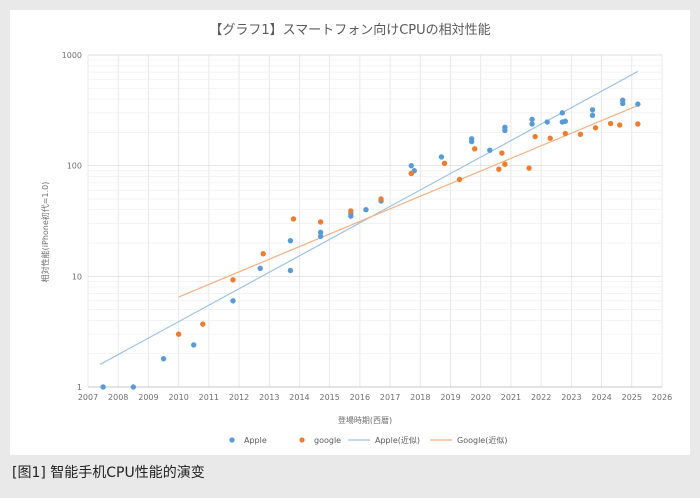 This screenshot has width=700, height=498. Describe the element at coordinates (118, 397) in the screenshot. I see `x-tick-label: 2008` at that location.